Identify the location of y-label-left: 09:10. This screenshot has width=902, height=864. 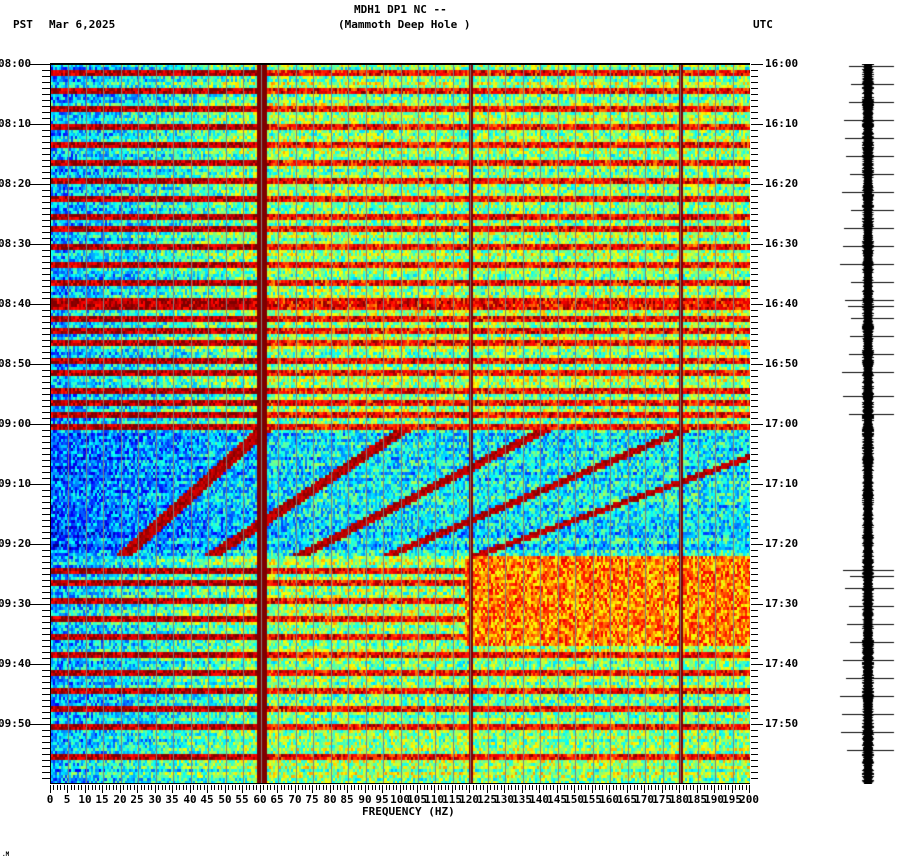
(16, 483).